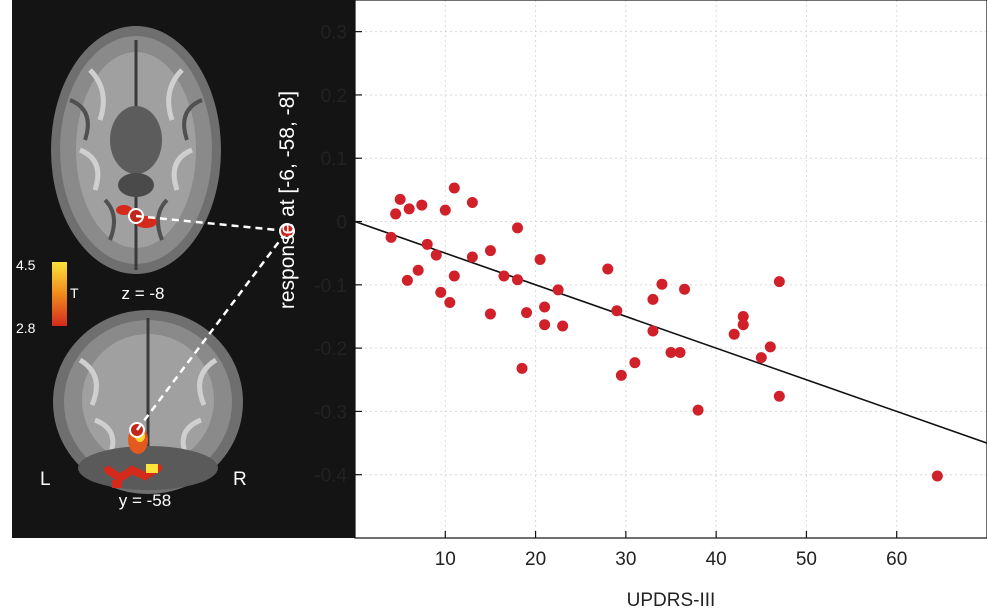 The image size is (987, 615). Describe the element at coordinates (145, 500) in the screenshot. I see `coronal-slice-label: y = -58` at that location.